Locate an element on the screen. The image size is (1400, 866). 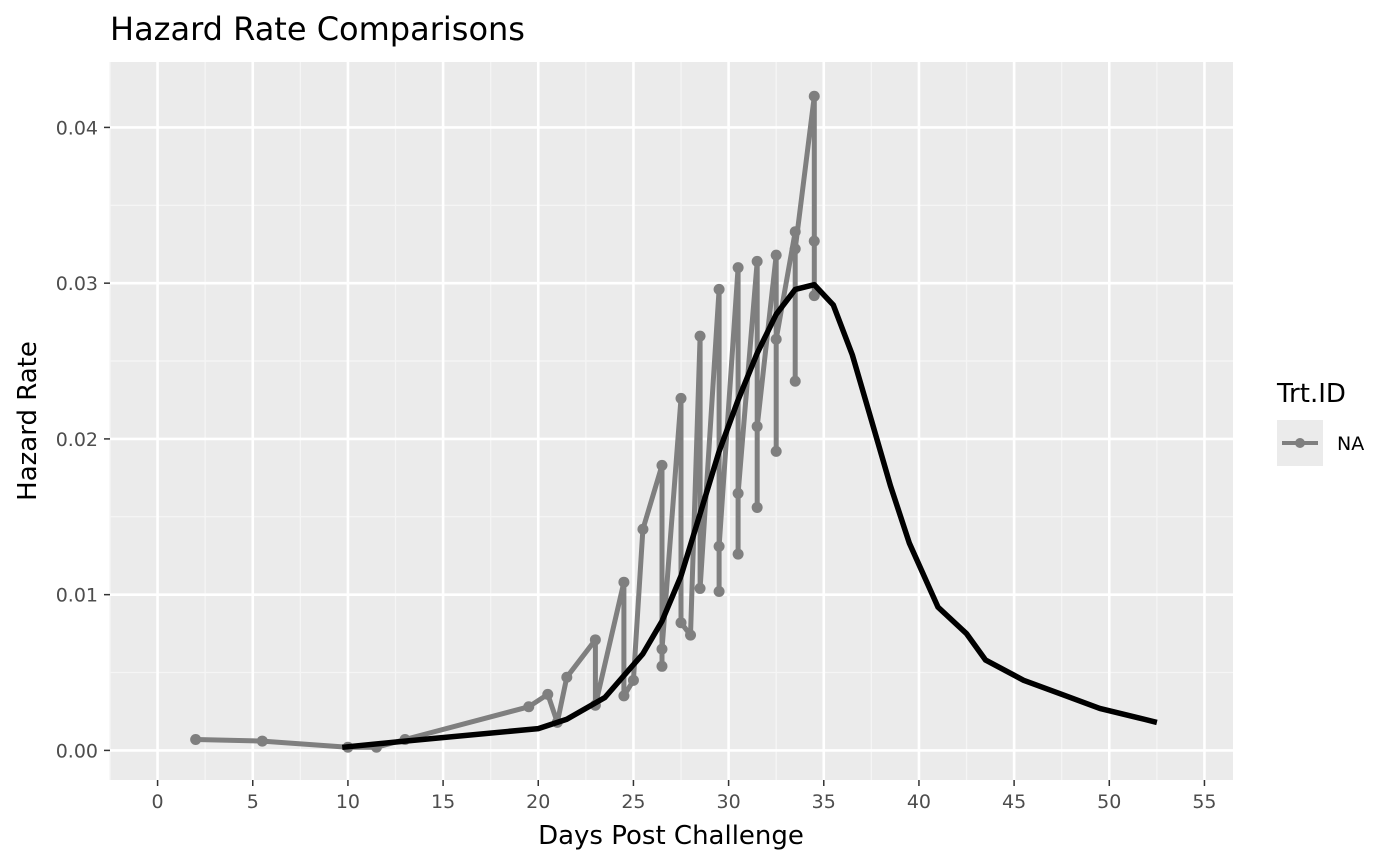
x-tick-label: 45 is located at coordinates (1014, 802).